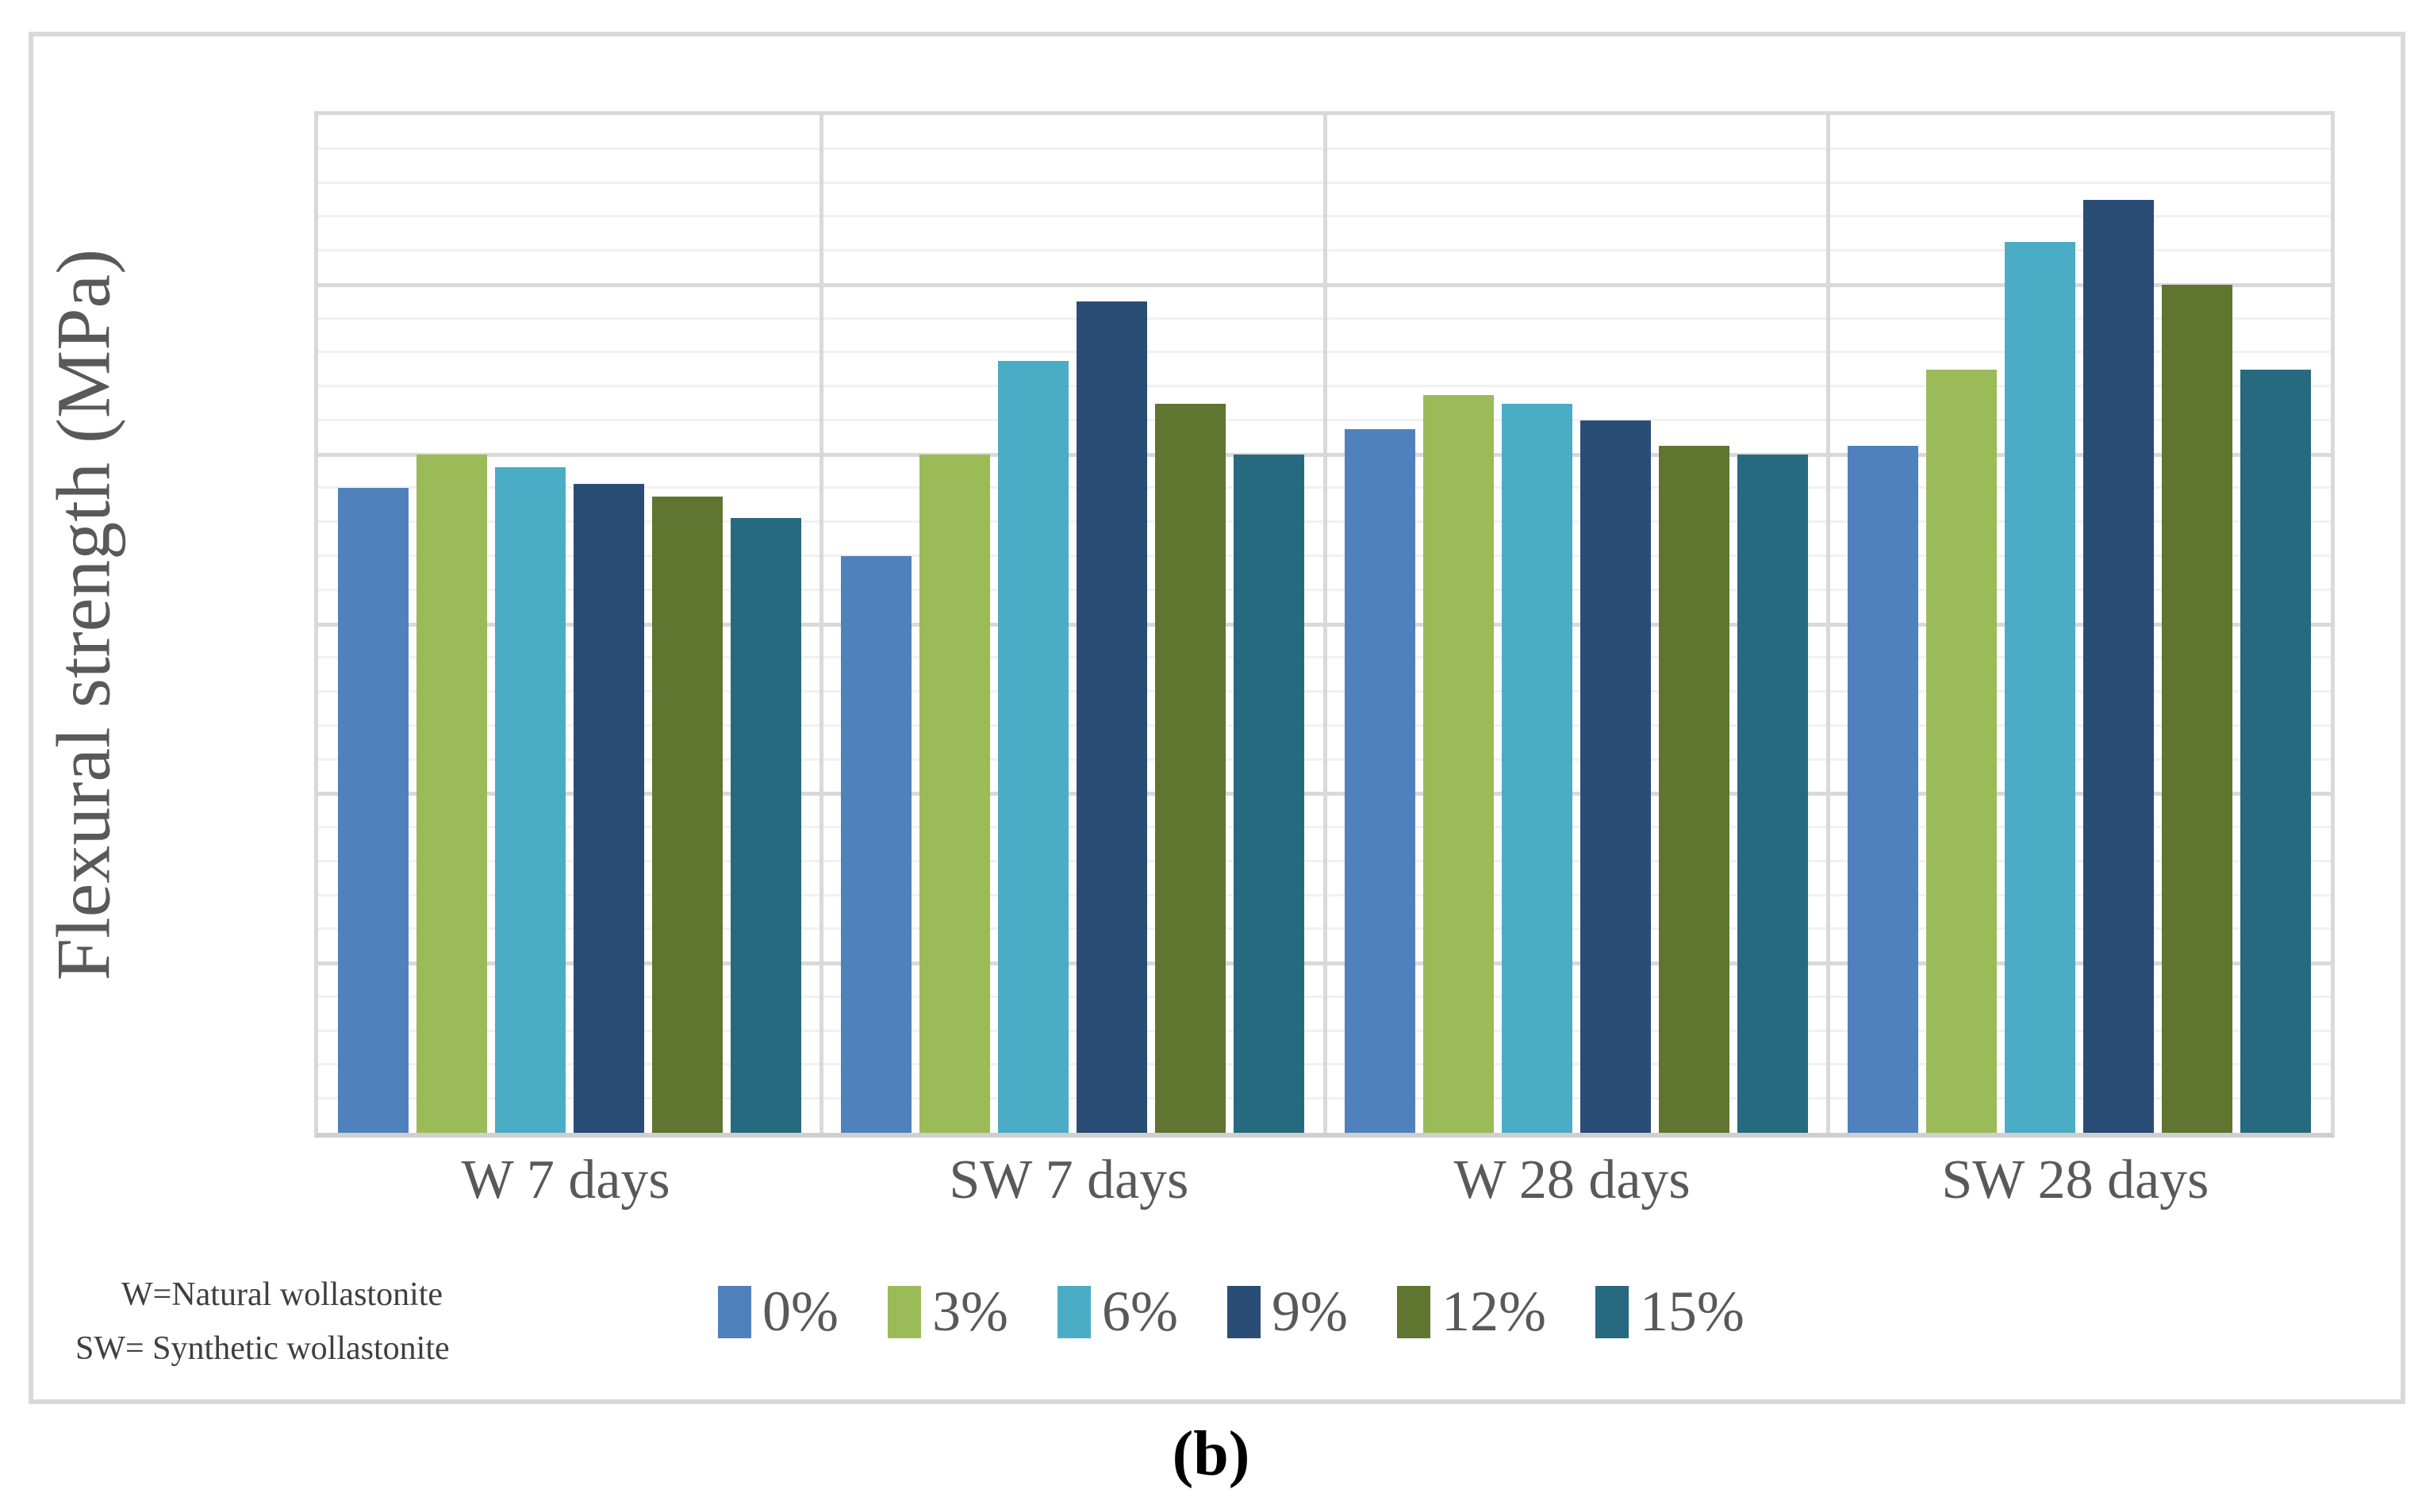 The height and width of the screenshot is (1512, 2422). Describe the element at coordinates (373, 811) in the screenshot. I see `bar-0%-w-7-days` at that location.